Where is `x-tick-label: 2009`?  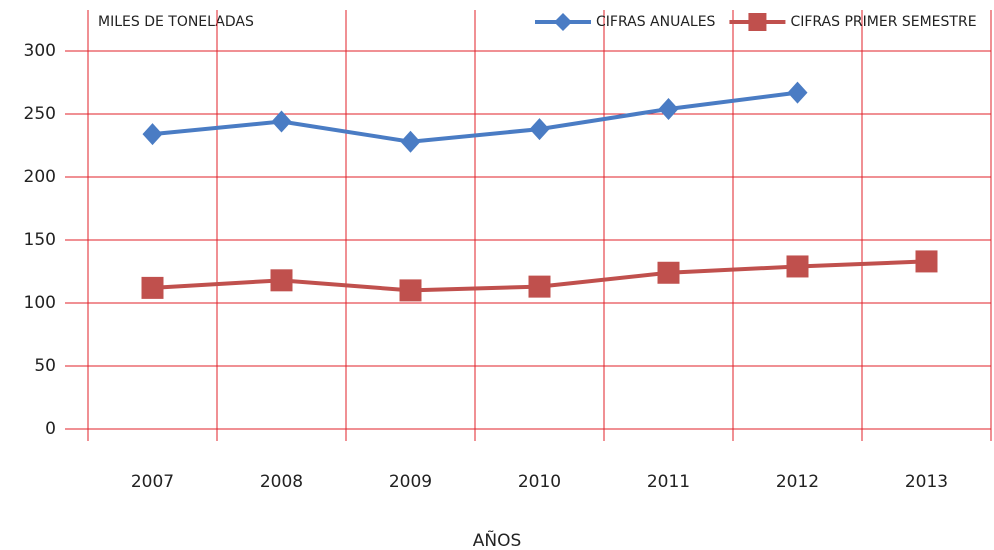 x-tick-label: 2009 is located at coordinates (410, 482).